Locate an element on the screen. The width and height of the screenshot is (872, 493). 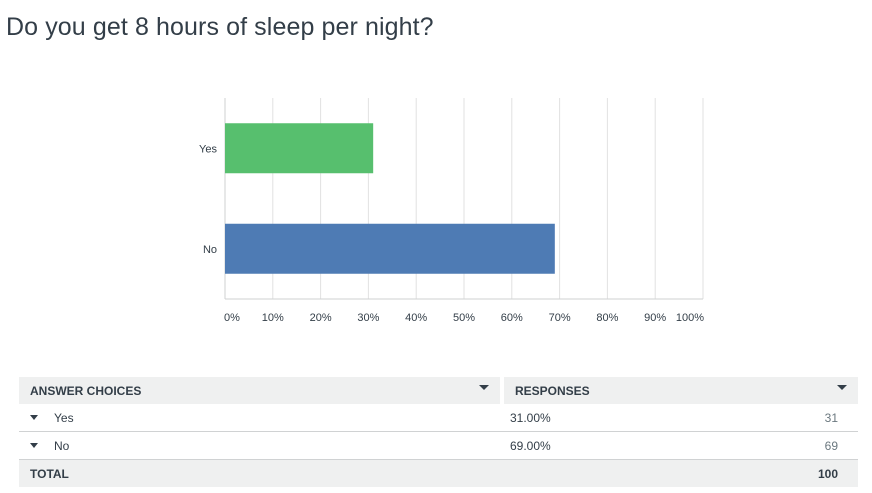
x-tick-label: 50% is located at coordinates (464, 318).